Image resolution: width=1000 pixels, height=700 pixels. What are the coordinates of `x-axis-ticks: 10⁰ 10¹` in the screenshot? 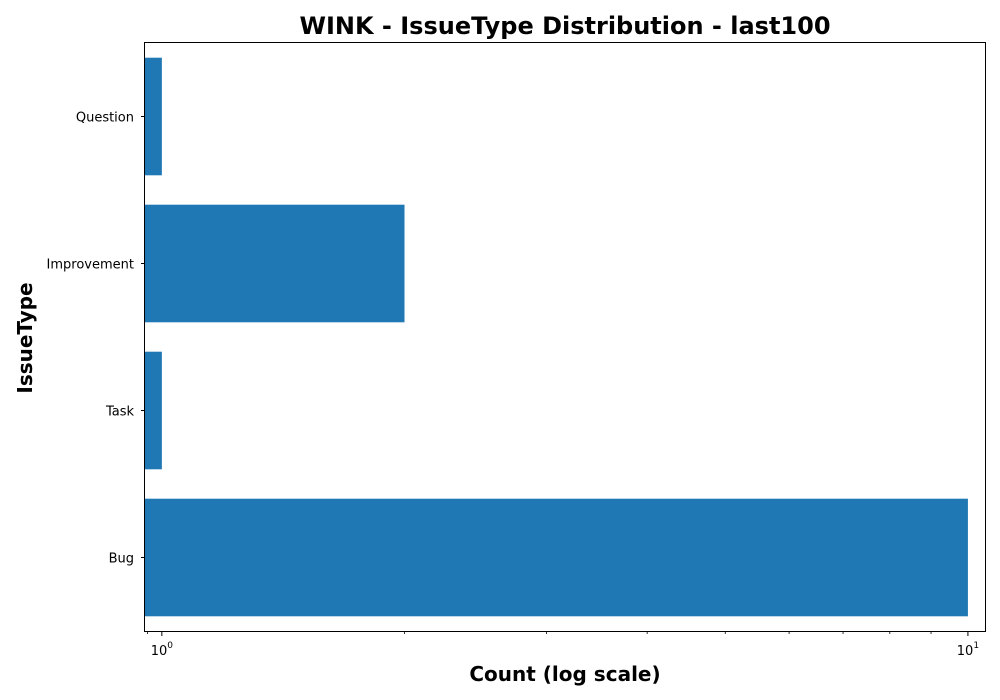 It's located at (563, 645).